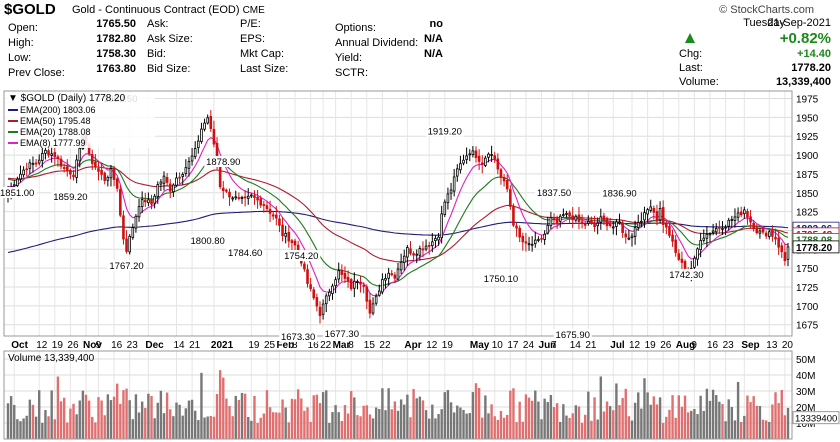  What do you see at coordinates (811, 68) in the screenshot?
I see `last-value: 1778.20` at bounding box center [811, 68].